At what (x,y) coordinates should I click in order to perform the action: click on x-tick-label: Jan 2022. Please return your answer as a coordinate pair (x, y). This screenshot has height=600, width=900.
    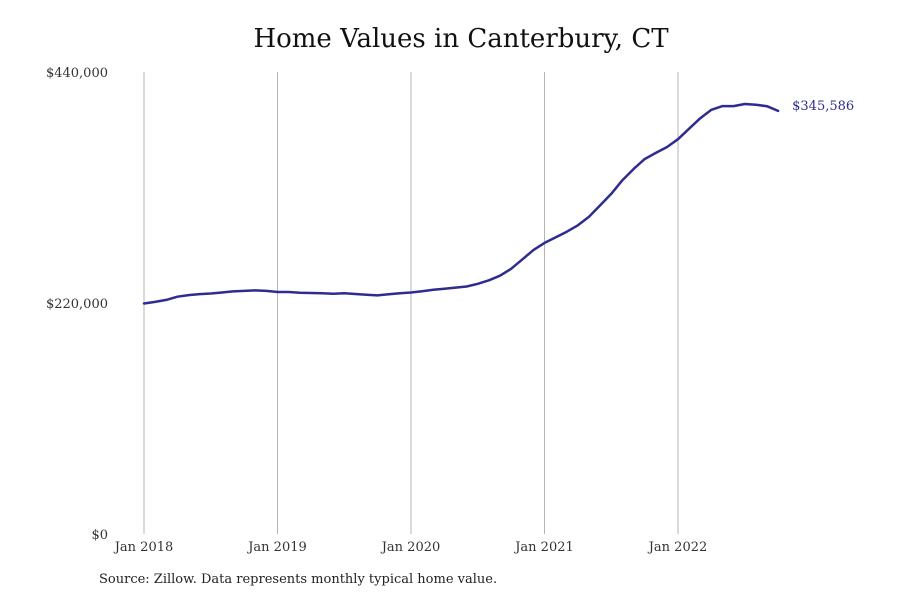
    Looking at the image, I should click on (677, 547).